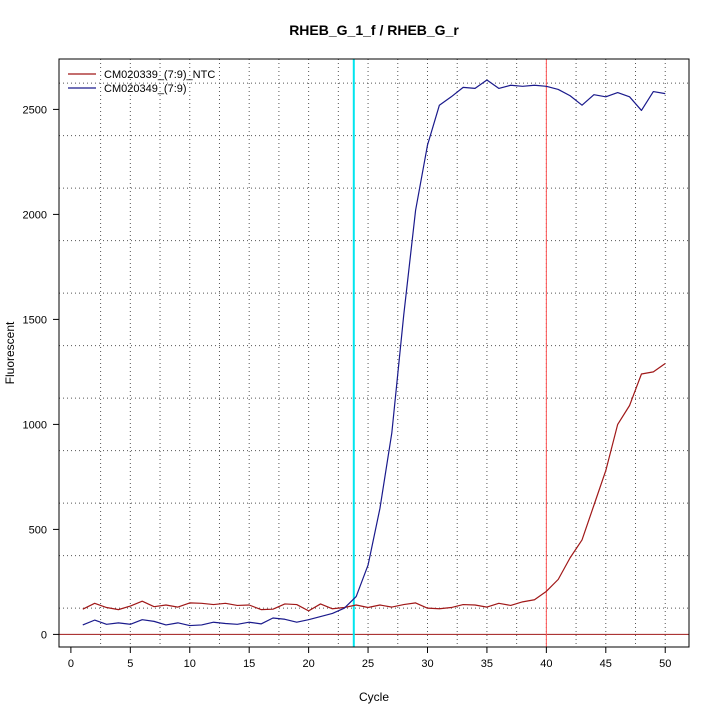 This screenshot has width=720, height=720. I want to click on x-tick-label: 0, so click(71, 664).